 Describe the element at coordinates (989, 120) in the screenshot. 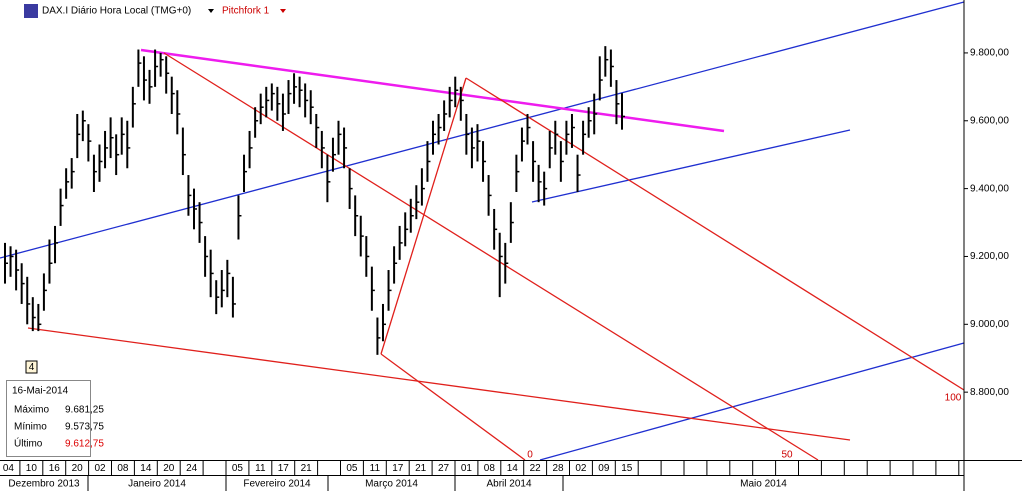

I see `y-tick-label: 9.600,00` at that location.